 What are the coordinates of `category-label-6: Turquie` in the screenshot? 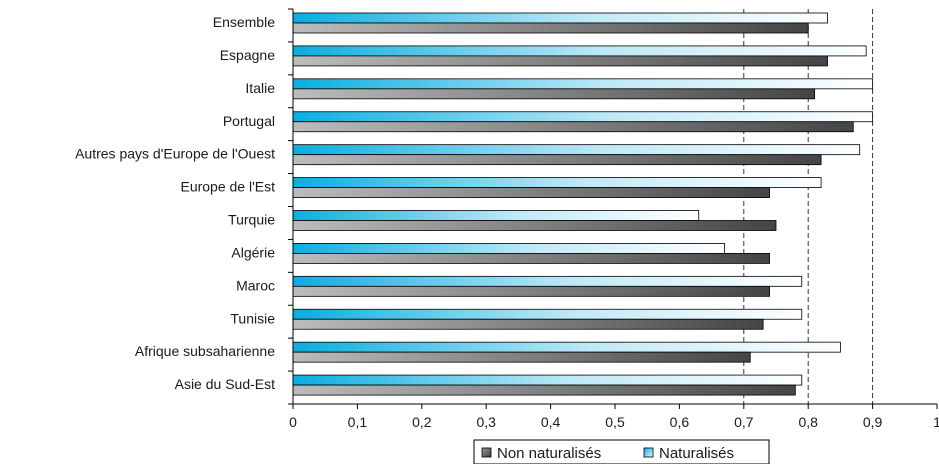 It's located at (251, 220).